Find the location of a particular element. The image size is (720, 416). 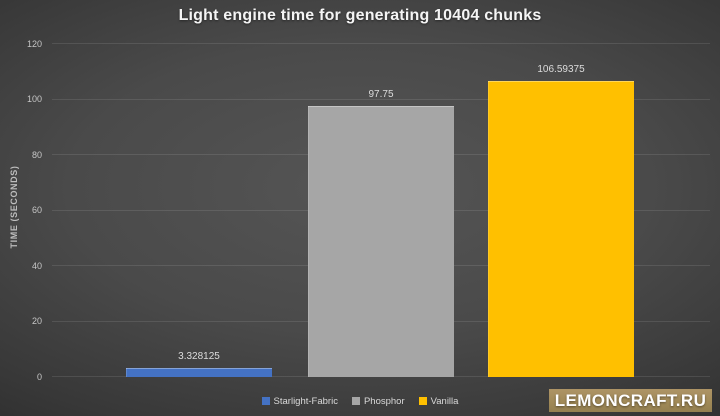

y-tick-label: 120 is located at coordinates (34, 43).